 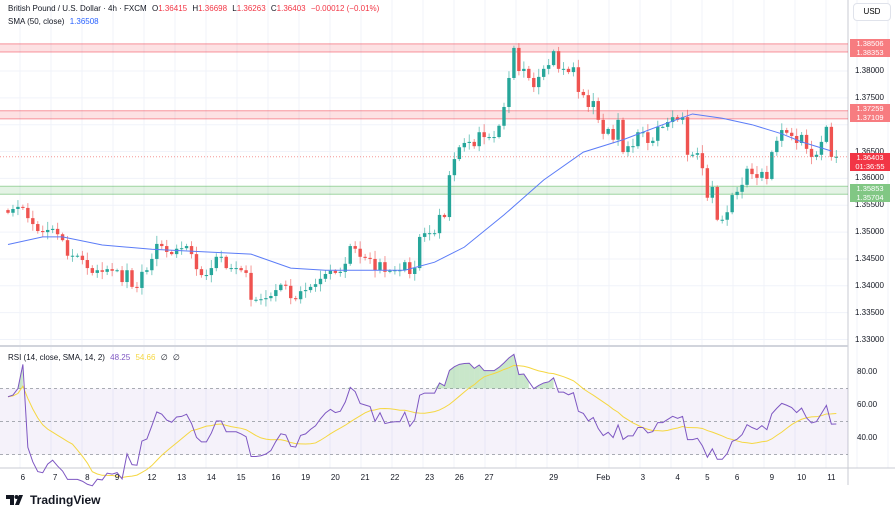 What do you see at coordinates (77, 8) in the screenshot?
I see `symbol-title: British Pound / U.S. Dollar · 4h · FXCM` at bounding box center [77, 8].